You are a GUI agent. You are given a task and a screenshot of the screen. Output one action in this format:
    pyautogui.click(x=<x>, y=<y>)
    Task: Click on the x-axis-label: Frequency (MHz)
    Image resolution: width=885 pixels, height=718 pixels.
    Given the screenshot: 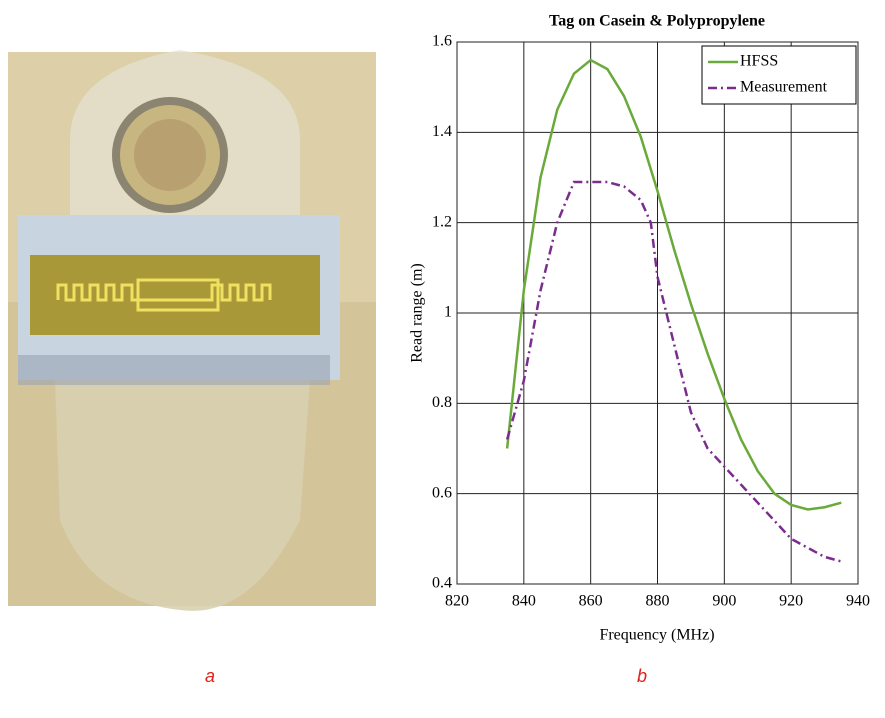 What is the action you would take?
    pyautogui.click(x=656, y=635)
    